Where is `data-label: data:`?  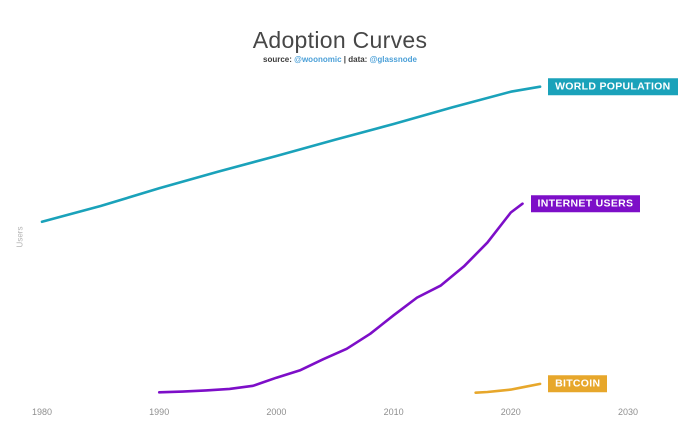 data-label: data: is located at coordinates (358, 59).